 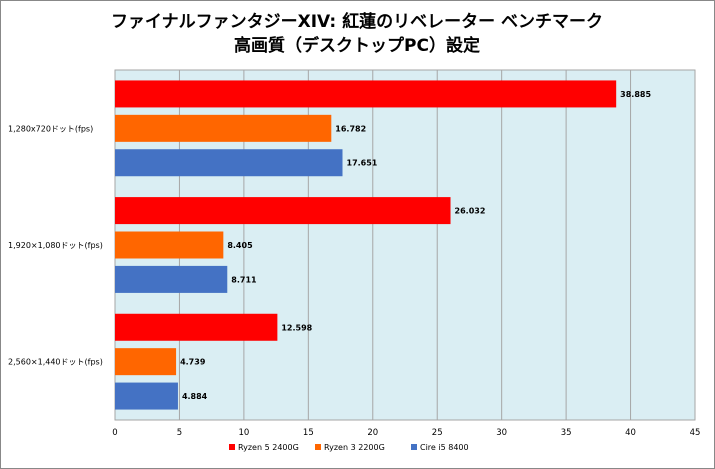 What do you see at coordinates (362, 163) in the screenshot?
I see `data-label: 17.651` at bounding box center [362, 163].